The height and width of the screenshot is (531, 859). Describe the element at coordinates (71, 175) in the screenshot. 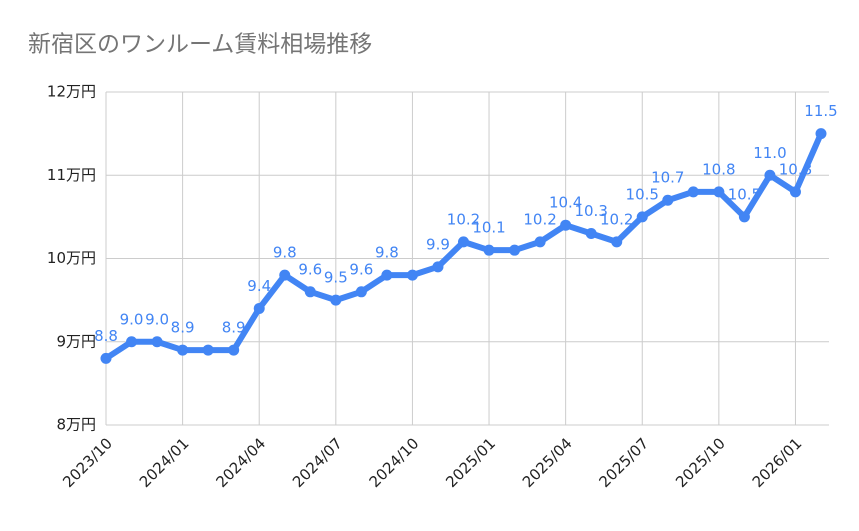

I see `y-tick-label: 11万円` at that location.